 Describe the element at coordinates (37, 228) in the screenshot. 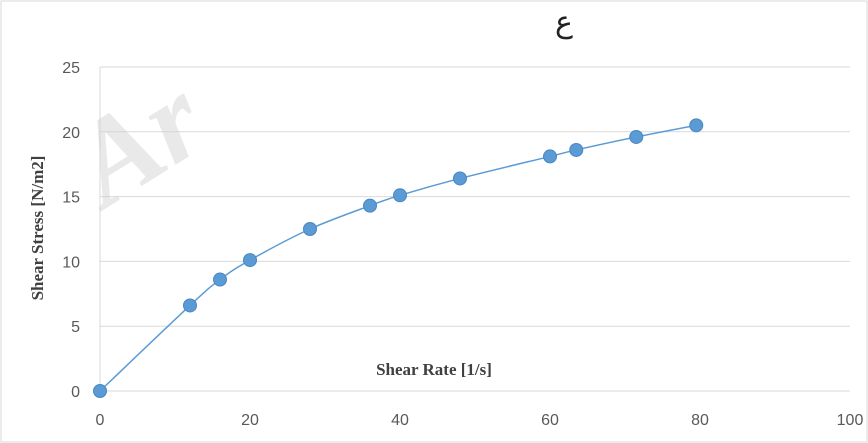

I see `y-axis-title: Shear Stress [N/m2]` at that location.